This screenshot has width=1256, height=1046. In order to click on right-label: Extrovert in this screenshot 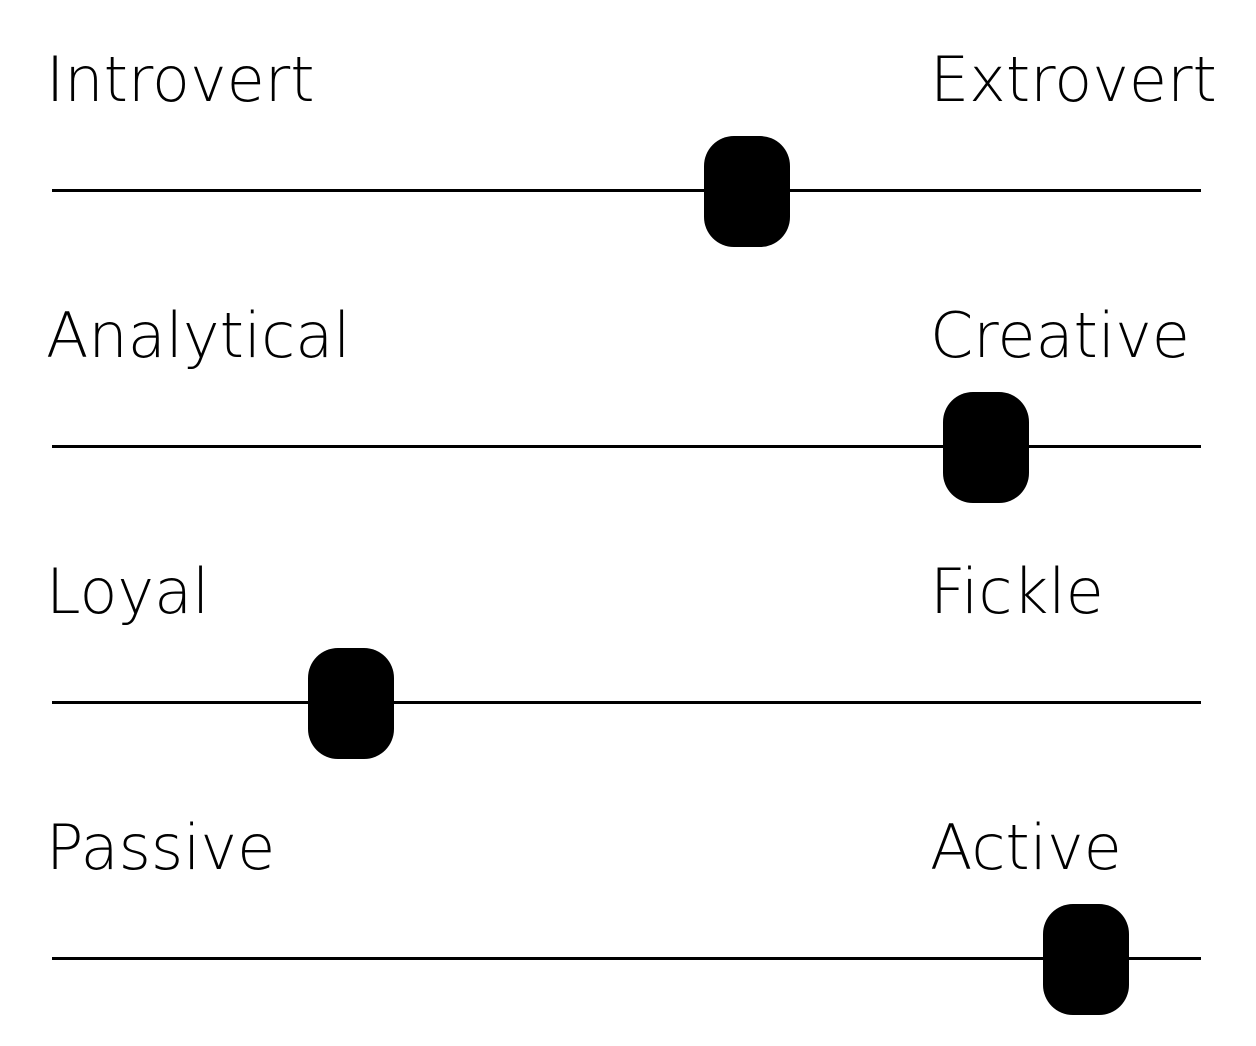, I will do `click(1073, 79)`.